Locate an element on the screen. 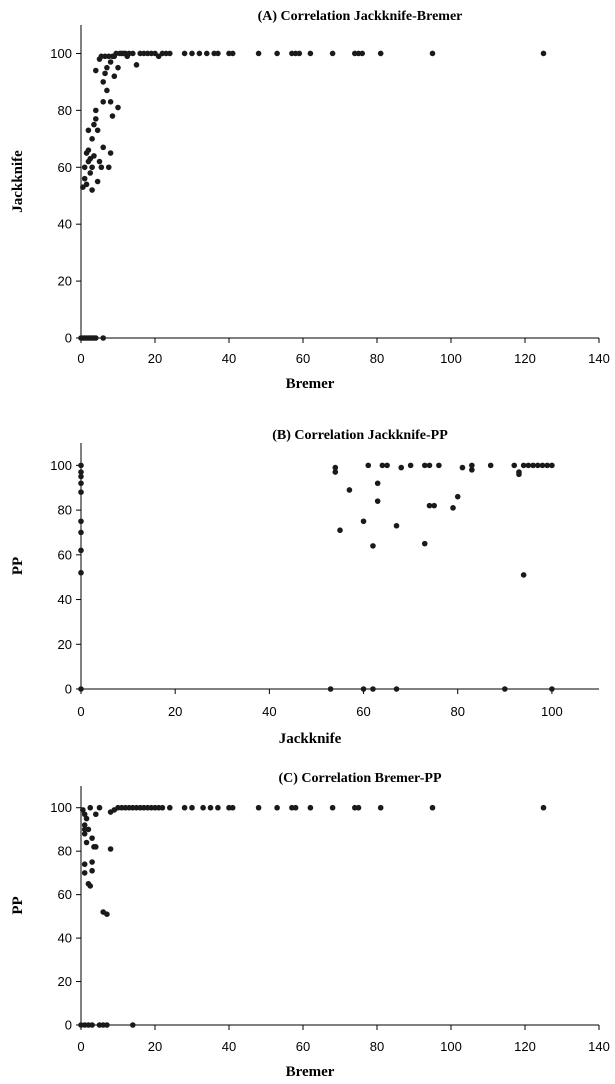 The image size is (615, 1084). panel-c-x-tick-label: 20 is located at coordinates (155, 1046).